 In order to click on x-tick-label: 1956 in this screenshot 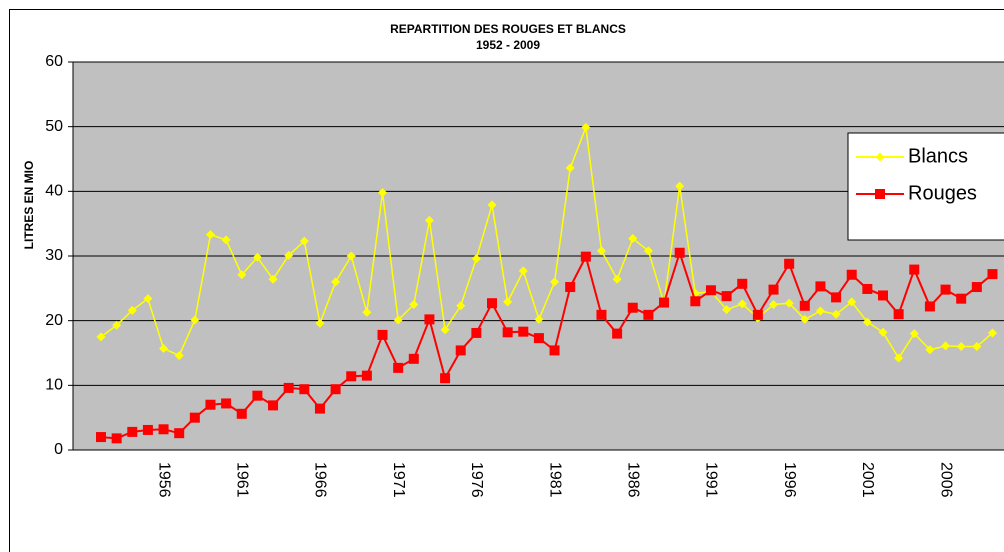, I will do `click(163, 480)`.